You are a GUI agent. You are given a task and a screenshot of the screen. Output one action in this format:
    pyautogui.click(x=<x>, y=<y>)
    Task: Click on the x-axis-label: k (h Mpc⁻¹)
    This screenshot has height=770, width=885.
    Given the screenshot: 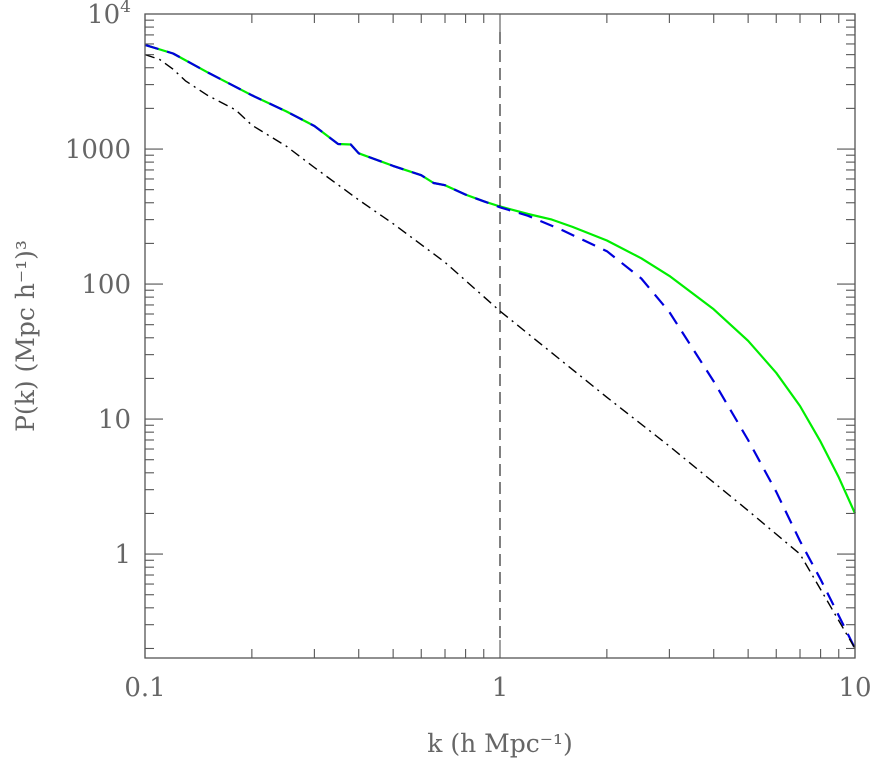 What is the action you would take?
    pyautogui.click(x=499, y=743)
    